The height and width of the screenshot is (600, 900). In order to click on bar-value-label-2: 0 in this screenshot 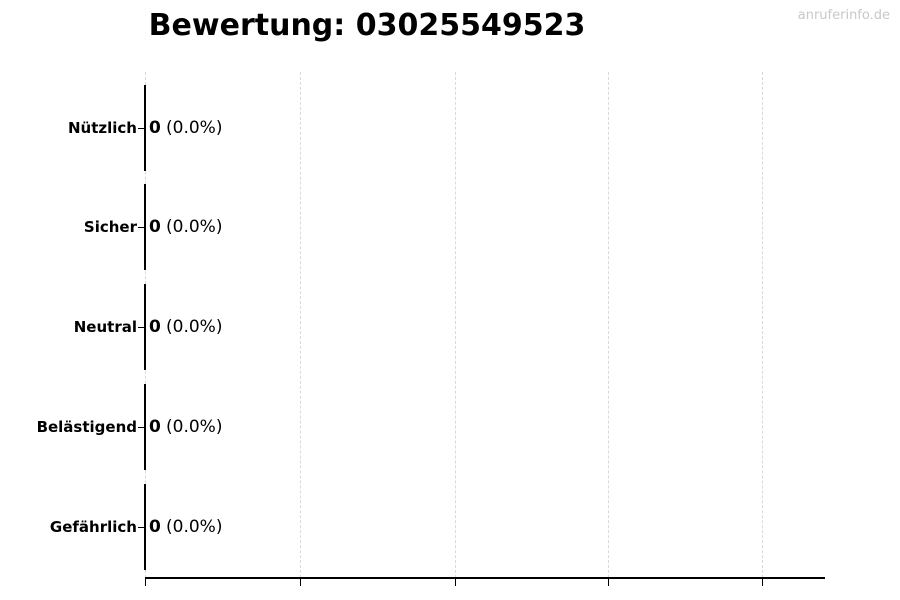, I will do `click(155, 327)`.